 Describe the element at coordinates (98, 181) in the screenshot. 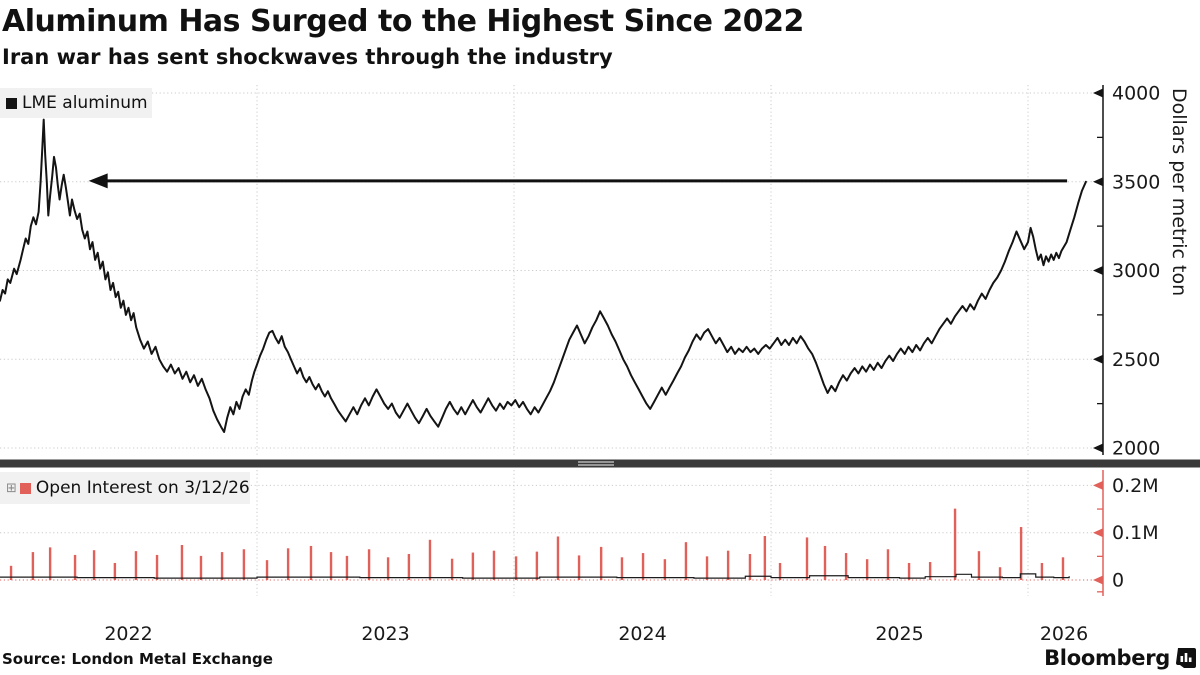

I see `annotation-arrowhead-icon` at that location.